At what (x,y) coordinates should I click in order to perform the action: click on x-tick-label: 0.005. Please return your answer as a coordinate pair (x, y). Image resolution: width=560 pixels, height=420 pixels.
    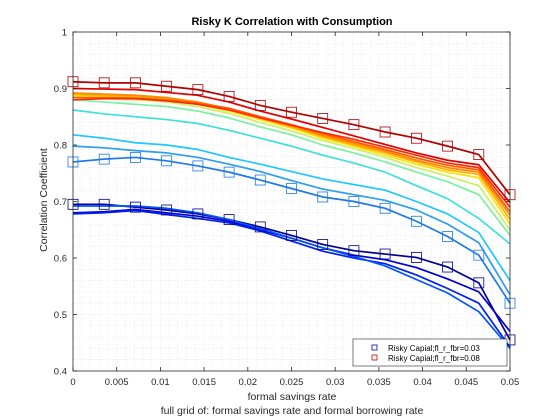
    Looking at the image, I should click on (117, 382).